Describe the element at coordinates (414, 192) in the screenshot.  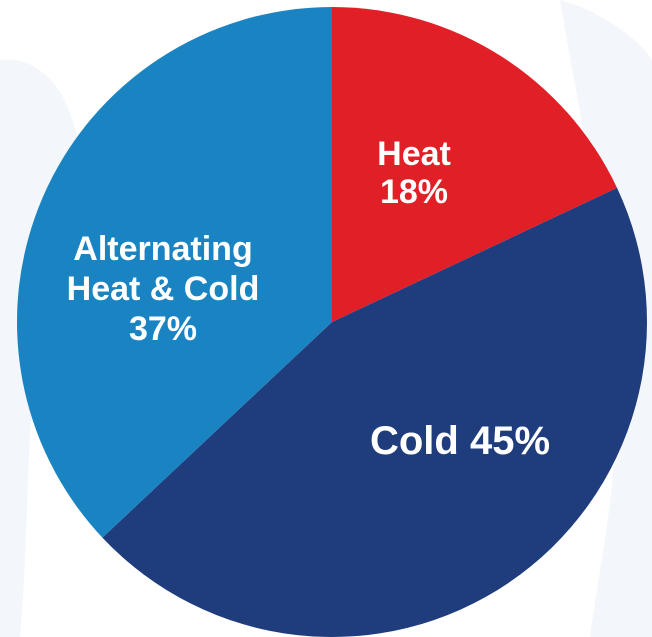
I see `pie-label-line: 18%` at that location.